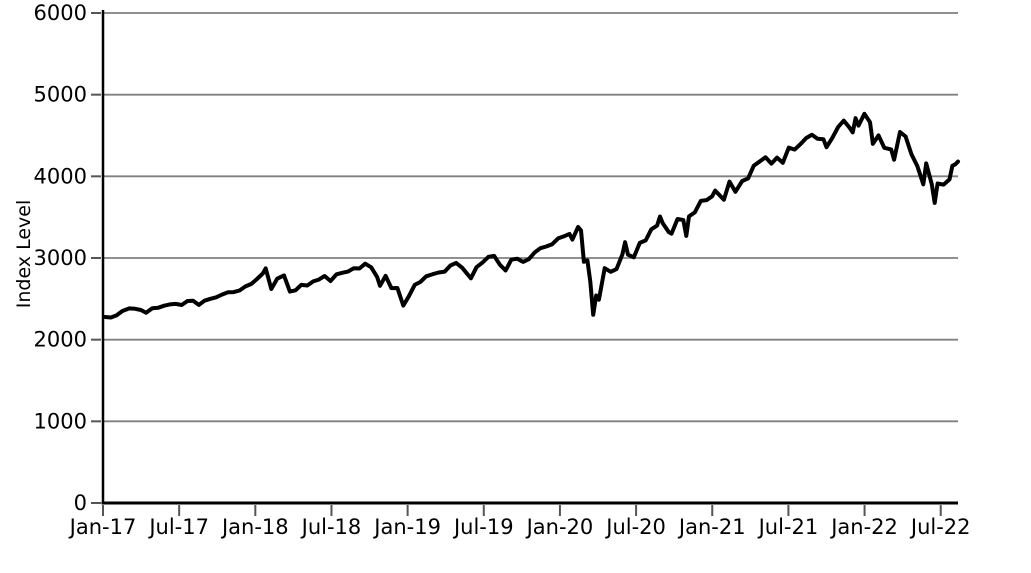  I want to click on x-tick-label-Jan-20: Jan-20, so click(559, 527).